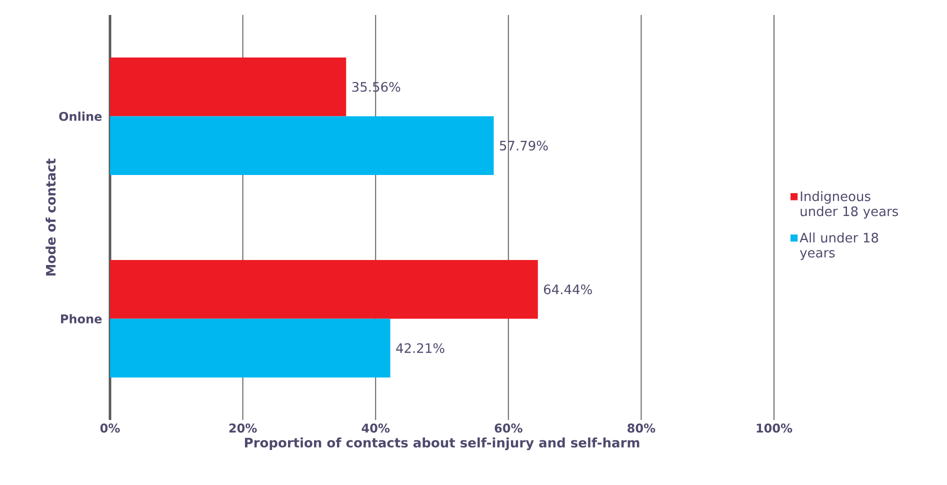 The height and width of the screenshot is (485, 947). What do you see at coordinates (81, 319) in the screenshot?
I see `y-tick-label: Phone` at bounding box center [81, 319].